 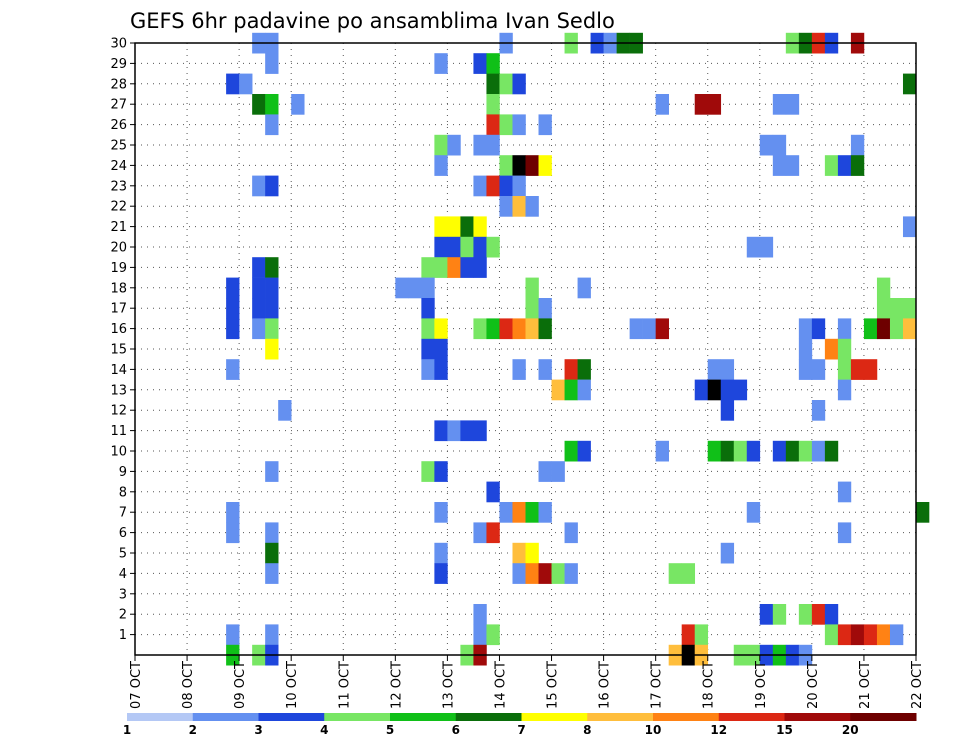 What do you see at coordinates (118, 44) in the screenshot?
I see `y-tick-label: 30` at bounding box center [118, 44].